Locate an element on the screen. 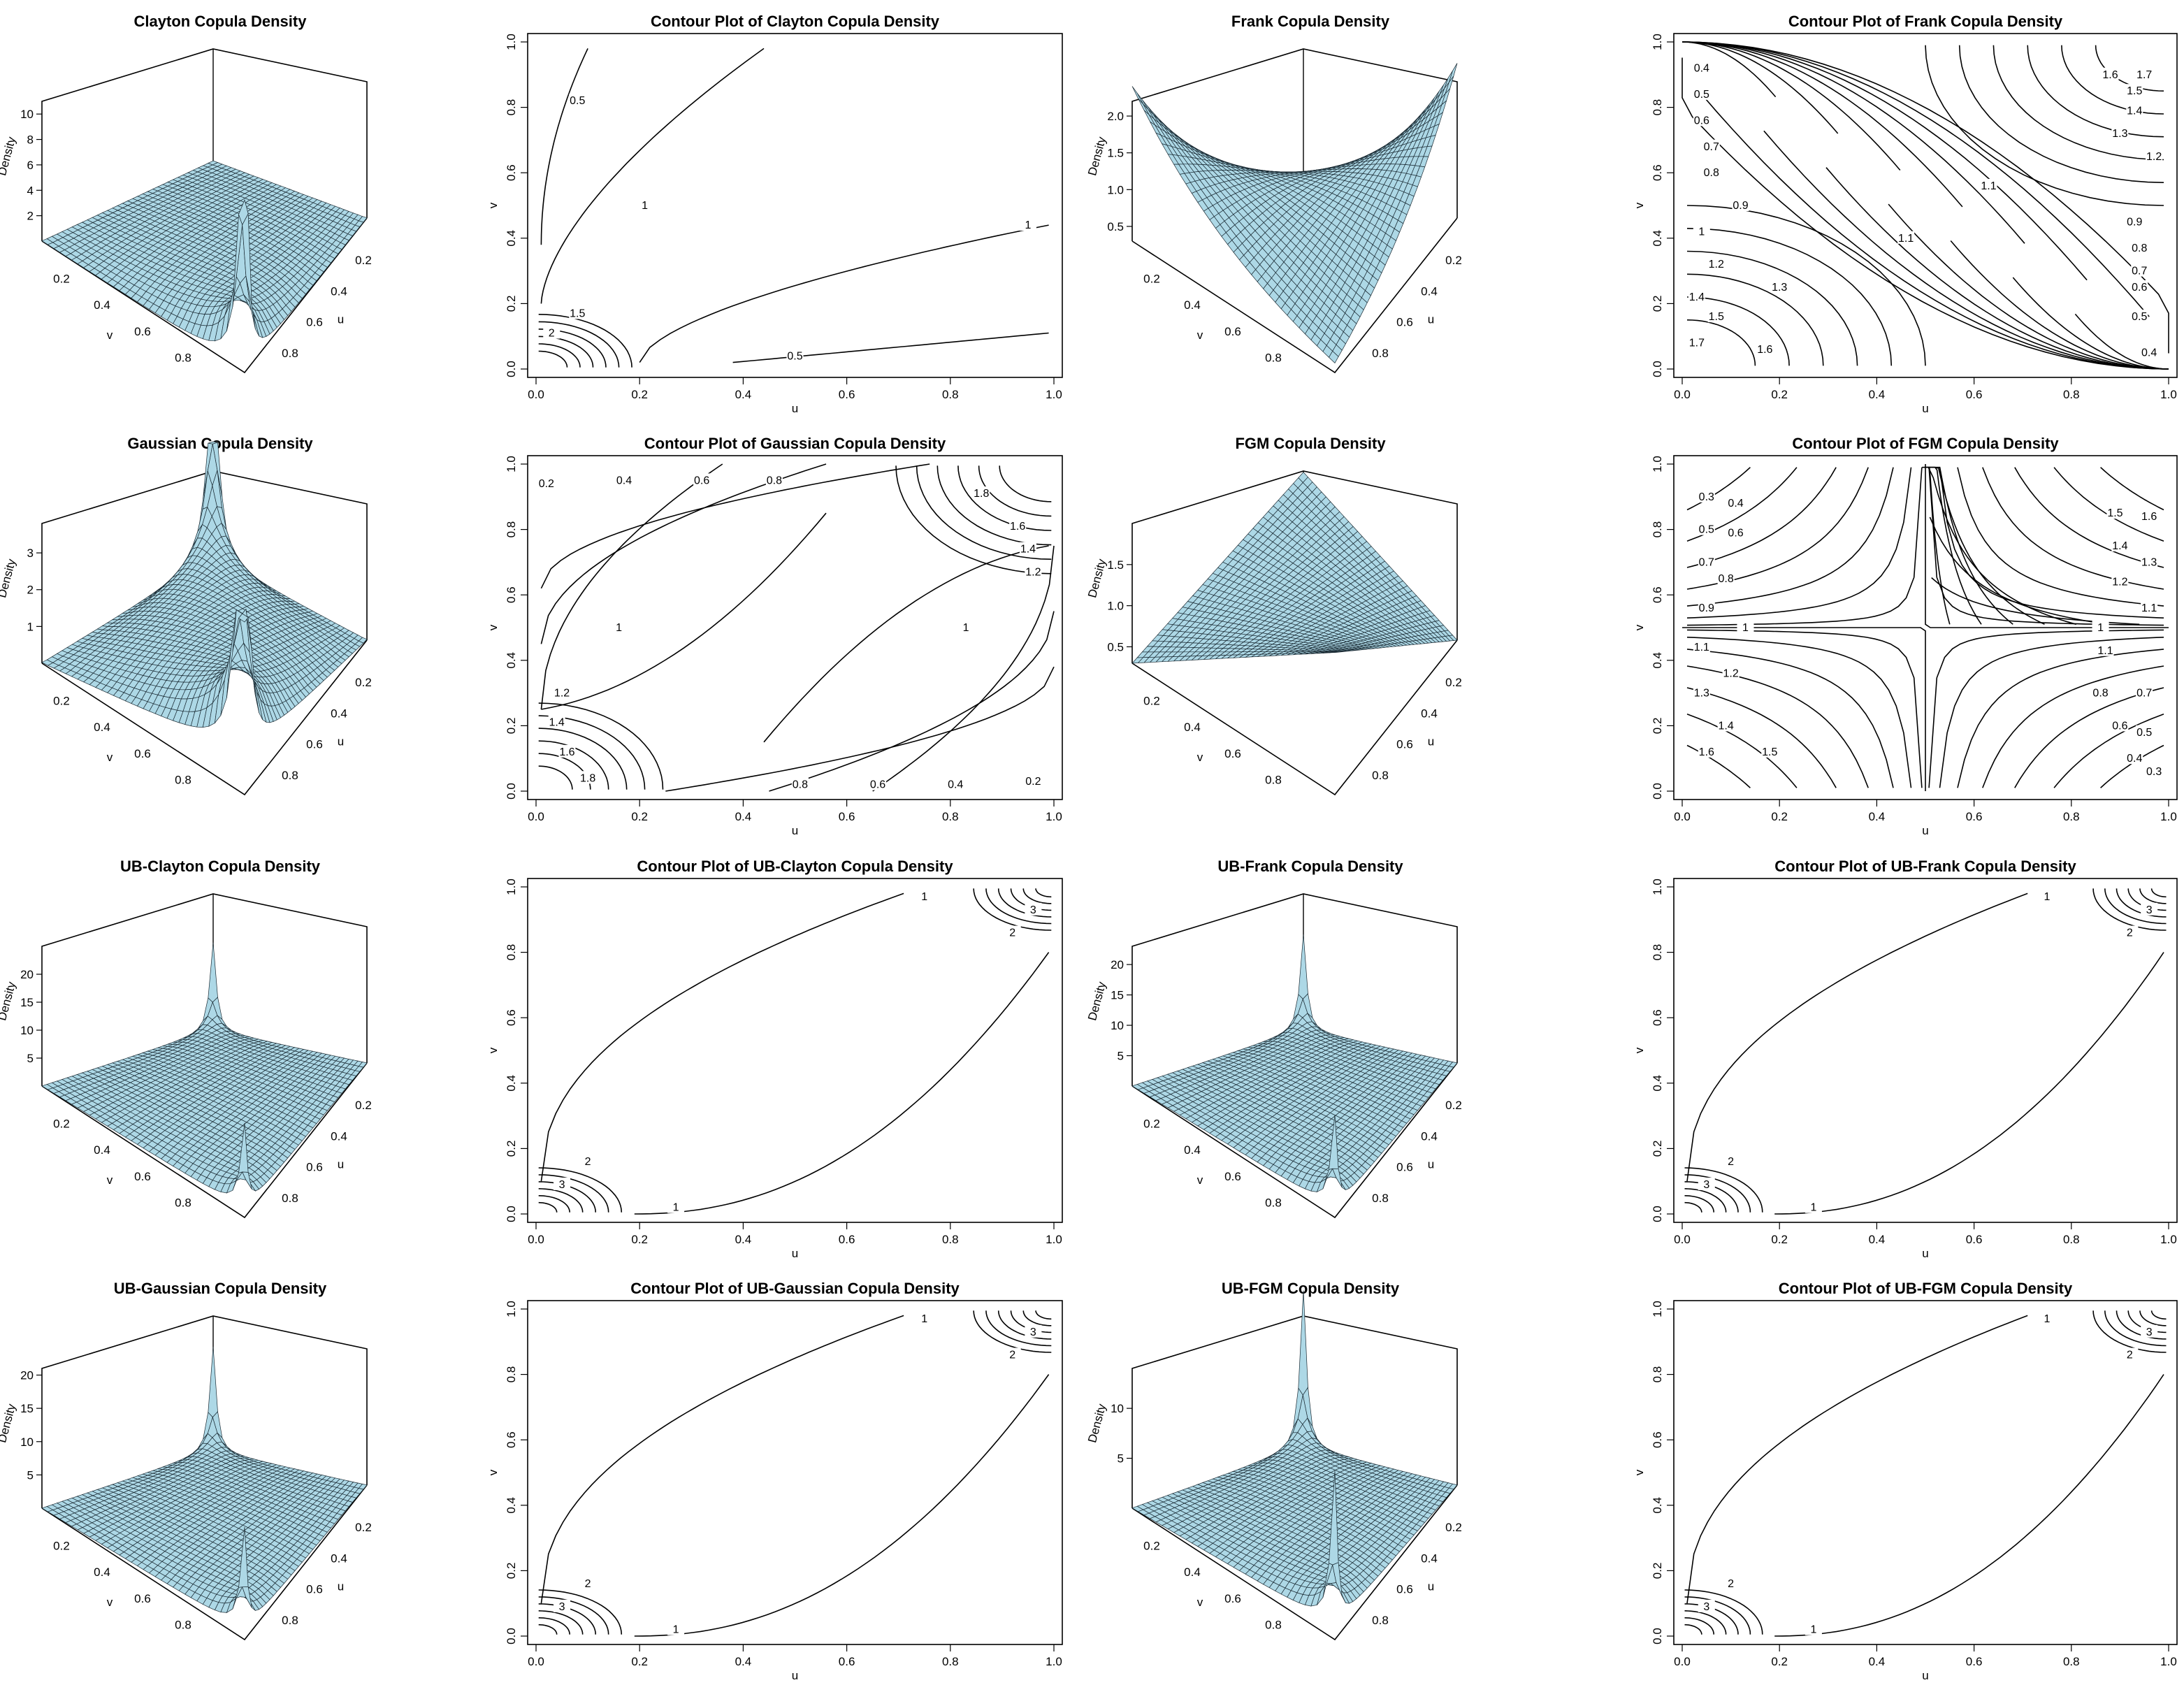 This screenshot has height=1692, width=2184. z-tick-label: 15 is located at coordinates (27, 1409).